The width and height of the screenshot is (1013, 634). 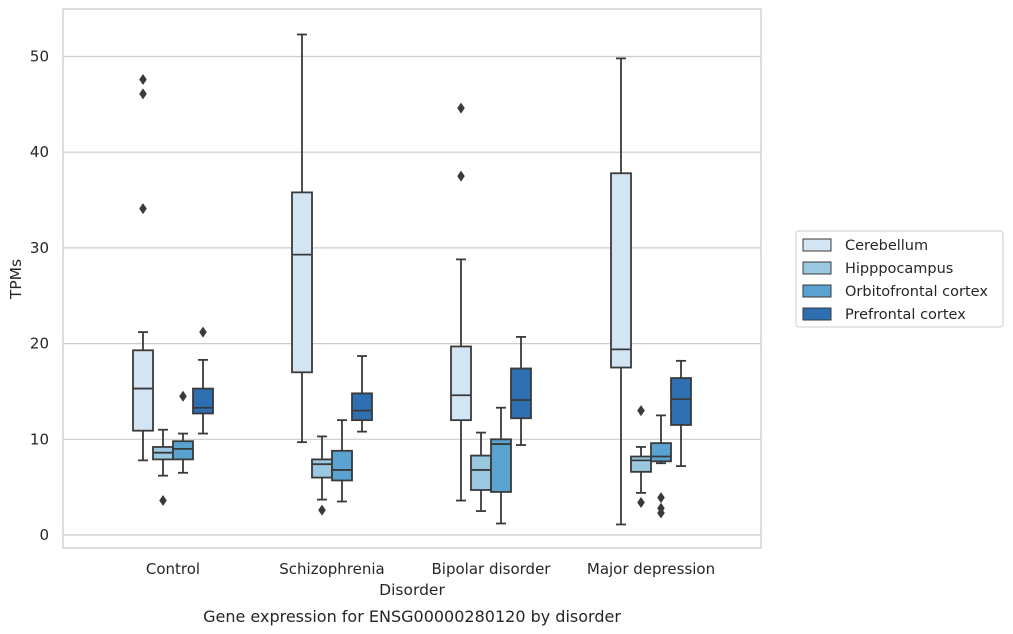 What do you see at coordinates (39, 248) in the screenshot?
I see `y-tick-label-30: 30` at bounding box center [39, 248].